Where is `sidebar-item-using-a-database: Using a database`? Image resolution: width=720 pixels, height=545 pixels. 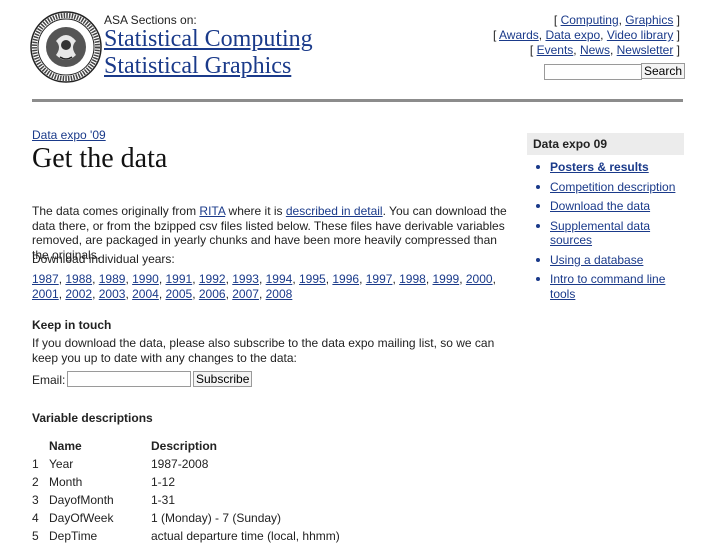
sidebar-item-using-a-database: Using a database is located at coordinates (608, 260).